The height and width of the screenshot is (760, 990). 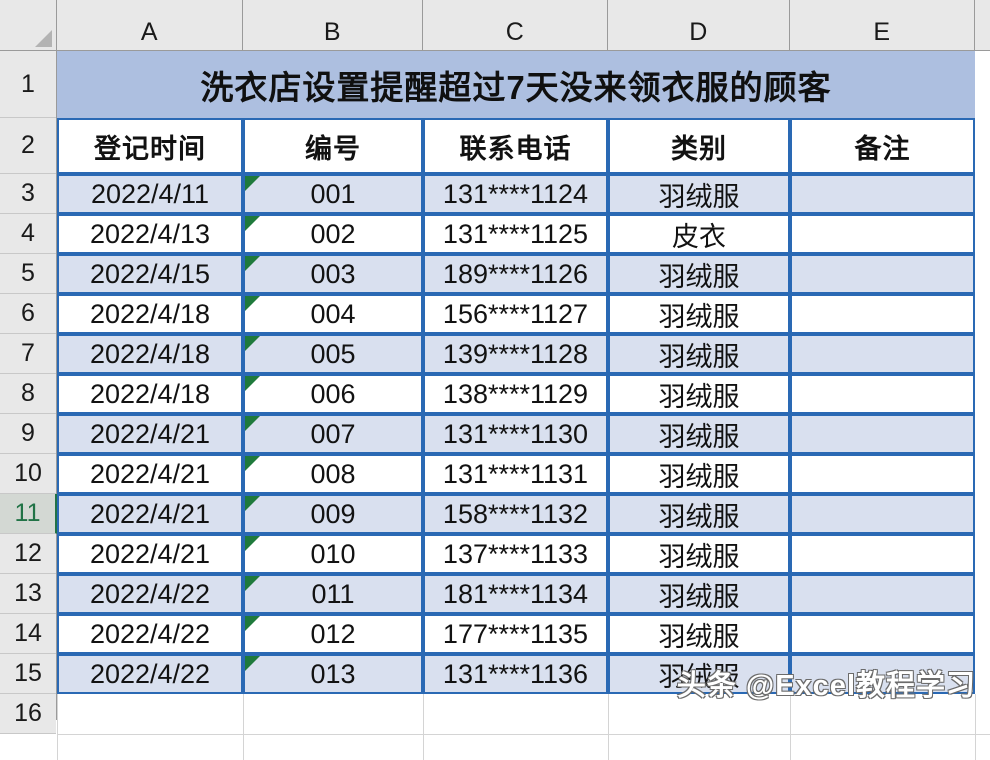 What do you see at coordinates (515, 554) in the screenshot?
I see `cell-phone: 137****1133` at bounding box center [515, 554].